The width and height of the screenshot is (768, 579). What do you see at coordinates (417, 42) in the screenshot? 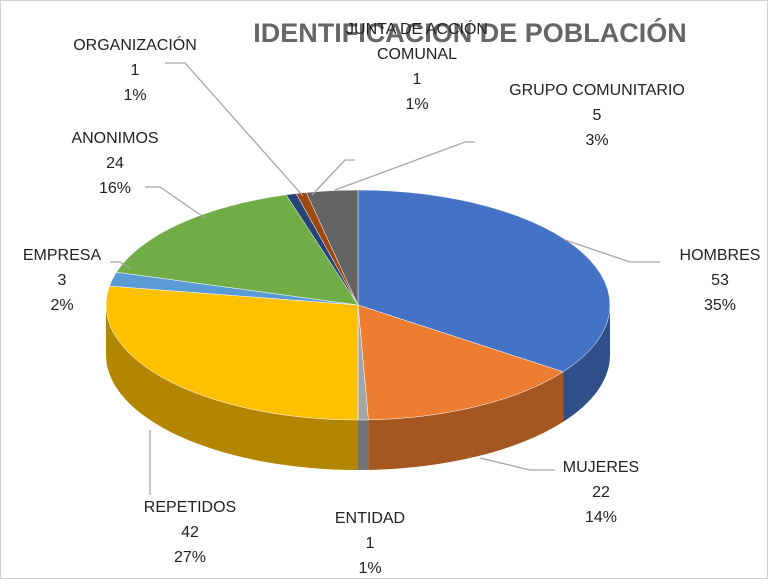
I see `label-name: JUNTA DE ACCIÓN COMUNAL` at bounding box center [417, 42].